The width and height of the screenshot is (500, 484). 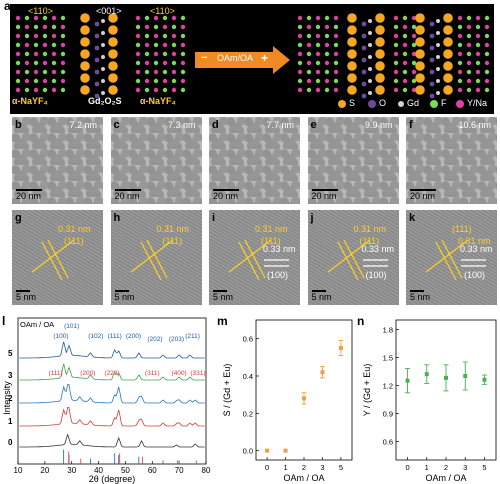 I want to click on x-tick-label: 1, so click(x=285, y=467).